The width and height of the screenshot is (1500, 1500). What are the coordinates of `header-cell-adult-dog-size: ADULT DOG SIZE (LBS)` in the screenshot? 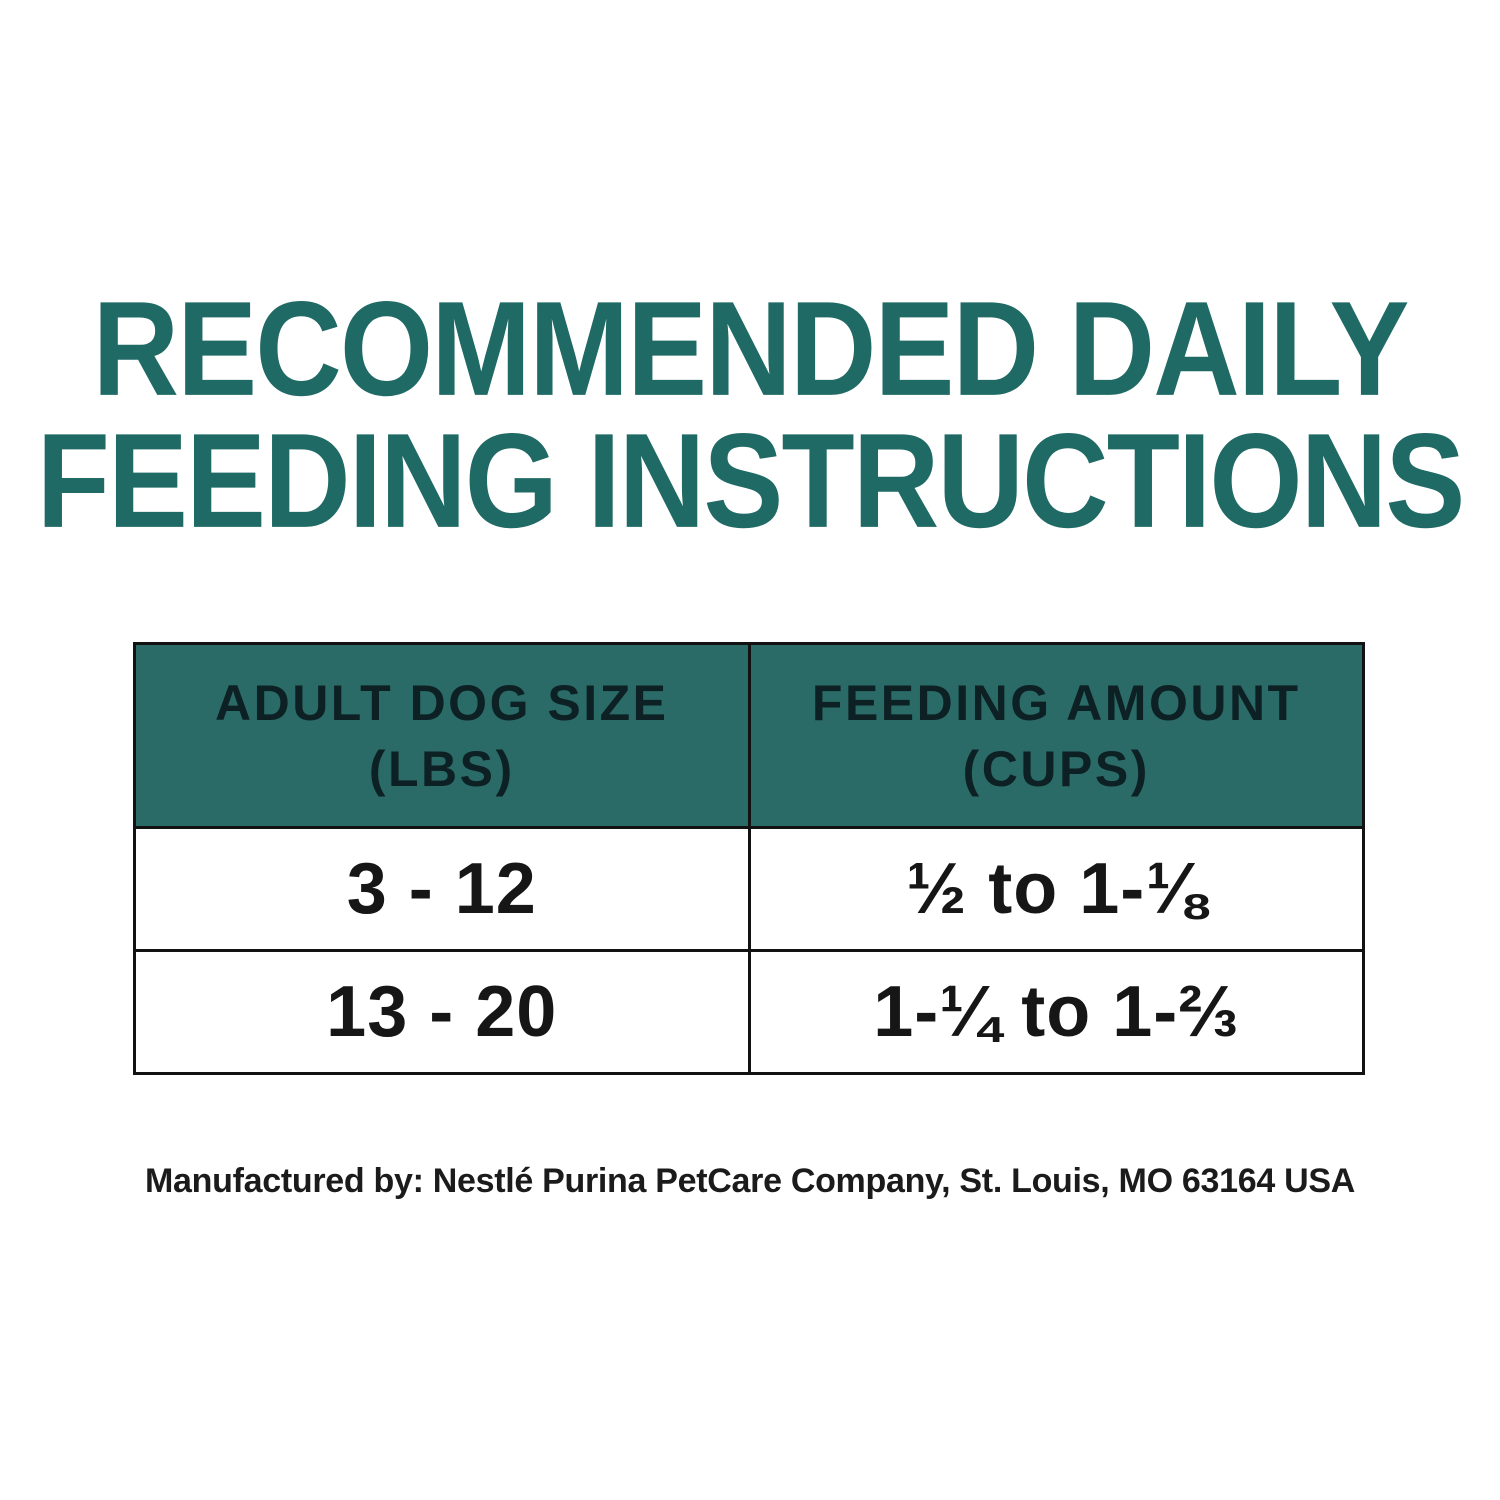 It's located at (442, 735).